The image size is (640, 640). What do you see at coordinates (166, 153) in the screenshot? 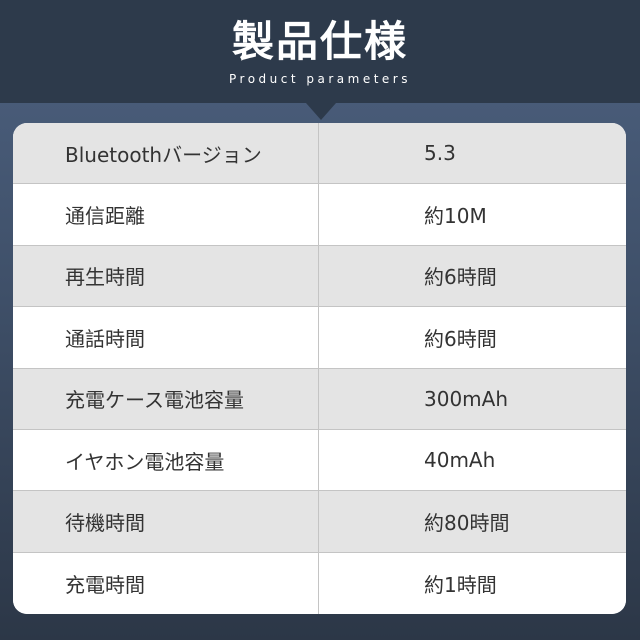
I see `spec-label: Bluetoothバージョン` at bounding box center [166, 153].